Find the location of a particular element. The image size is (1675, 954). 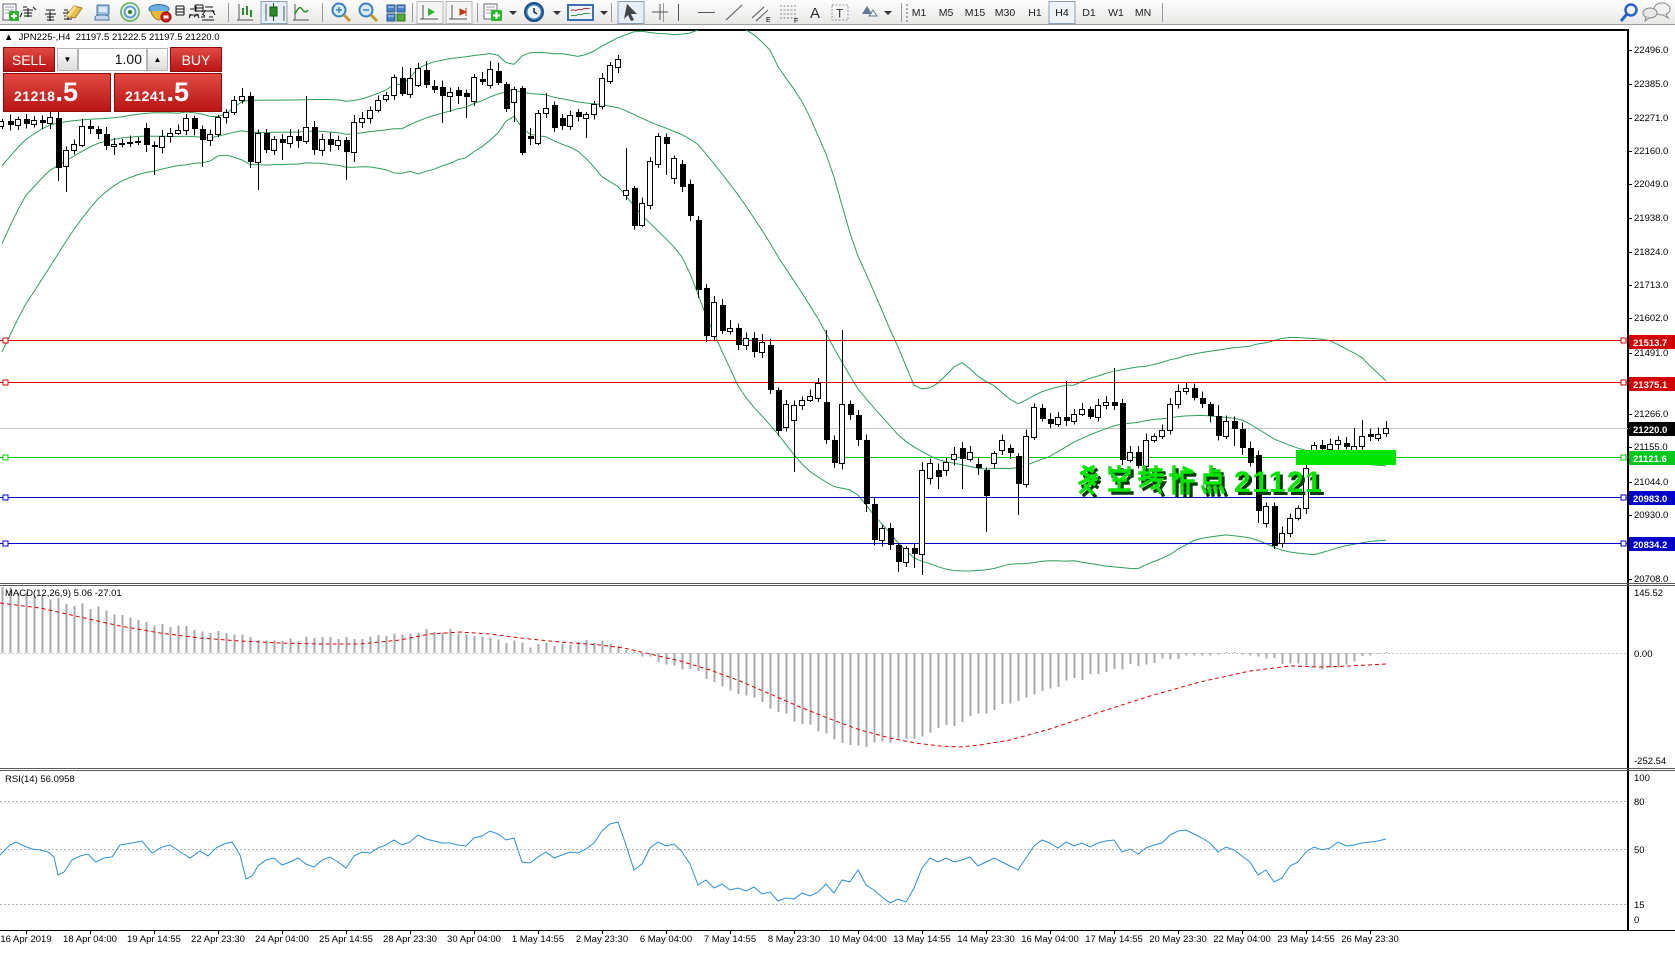

svg-text: 25 Apr 14:55 is located at coordinates (346, 939).